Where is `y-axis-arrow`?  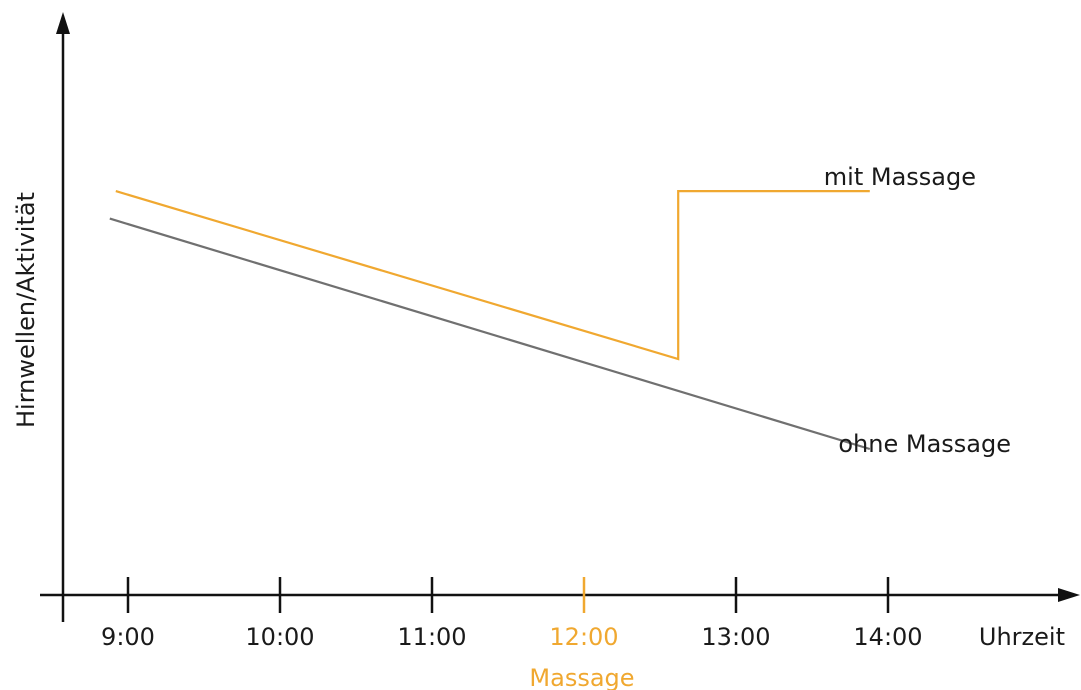 y-axis-arrow is located at coordinates (63, 23).